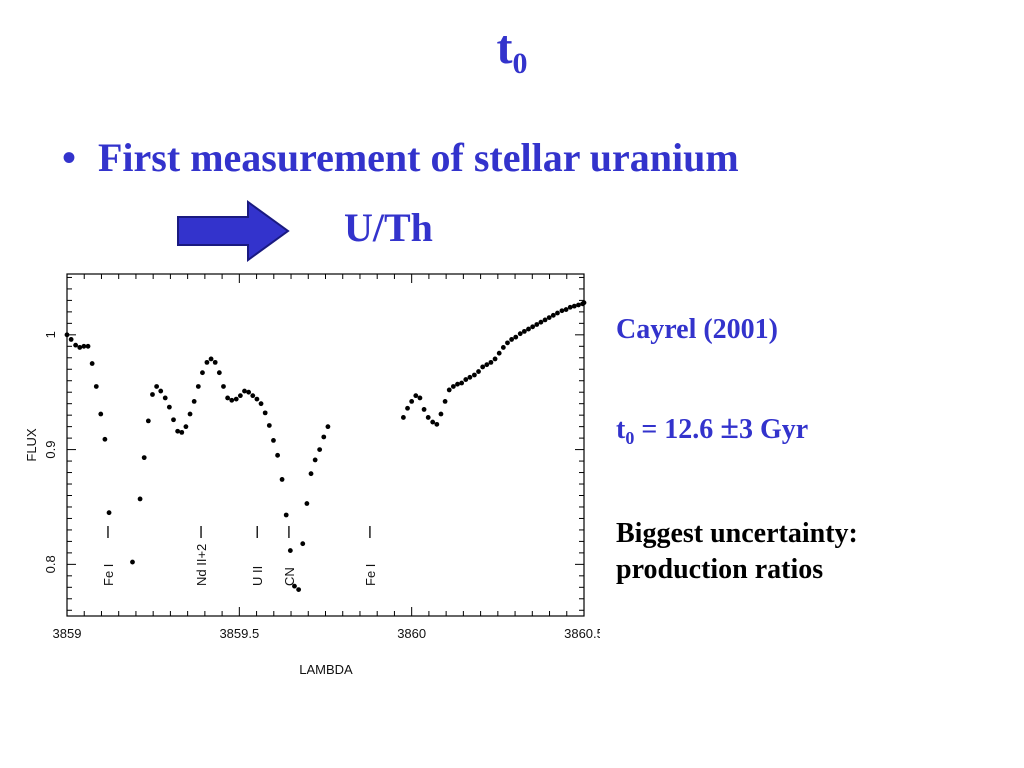 The height and width of the screenshot is (768, 1024). Describe the element at coordinates (697, 329) in the screenshot. I see `citation: Cayrel (2001)` at that location.